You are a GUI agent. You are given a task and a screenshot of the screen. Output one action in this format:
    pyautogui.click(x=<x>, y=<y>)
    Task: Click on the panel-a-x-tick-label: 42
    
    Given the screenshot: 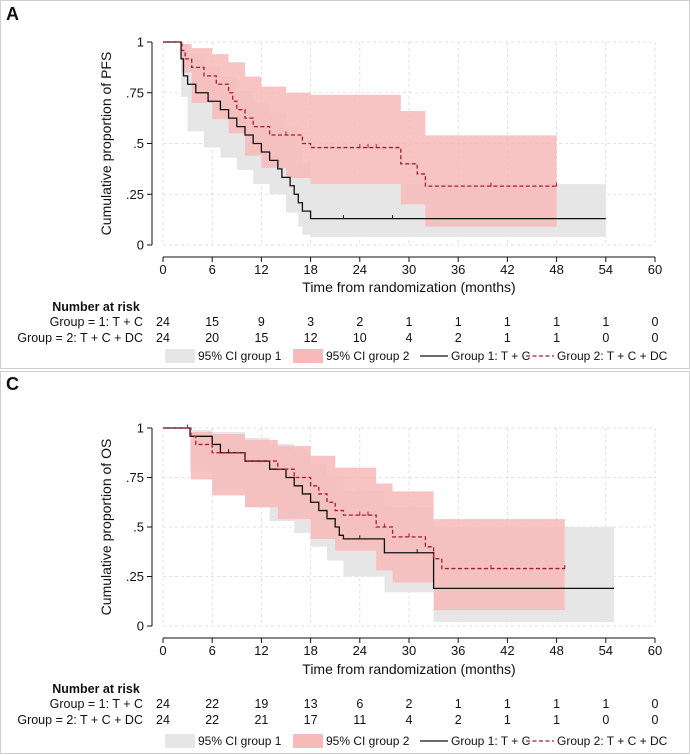 What is the action you would take?
    pyautogui.click(x=507, y=269)
    